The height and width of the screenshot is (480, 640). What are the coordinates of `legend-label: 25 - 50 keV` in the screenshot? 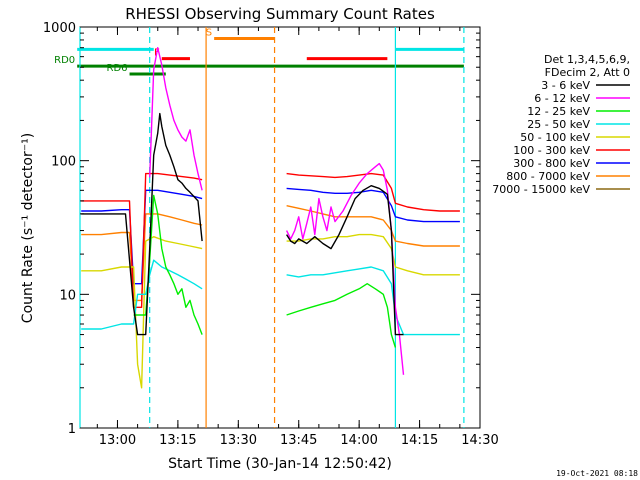 It's located at (558, 124).